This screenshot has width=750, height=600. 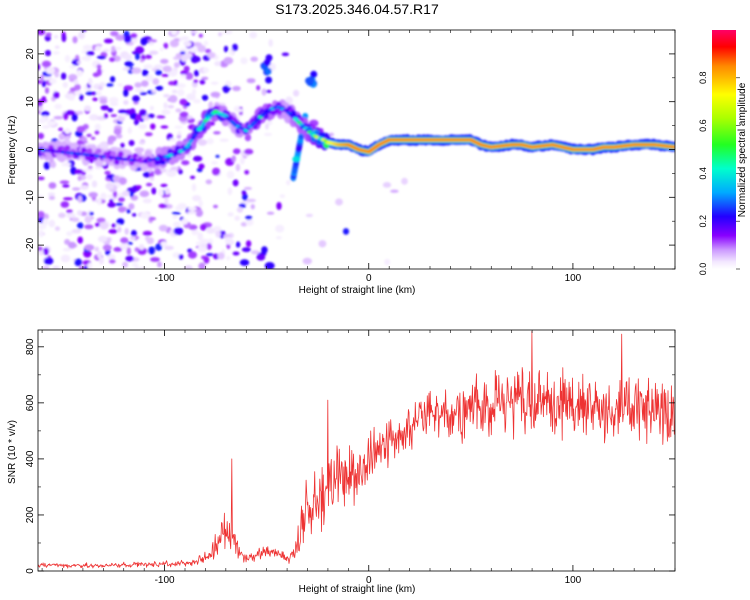 What do you see at coordinates (30, 458) in the screenshot?
I see `y-tick-label: 400` at bounding box center [30, 458].